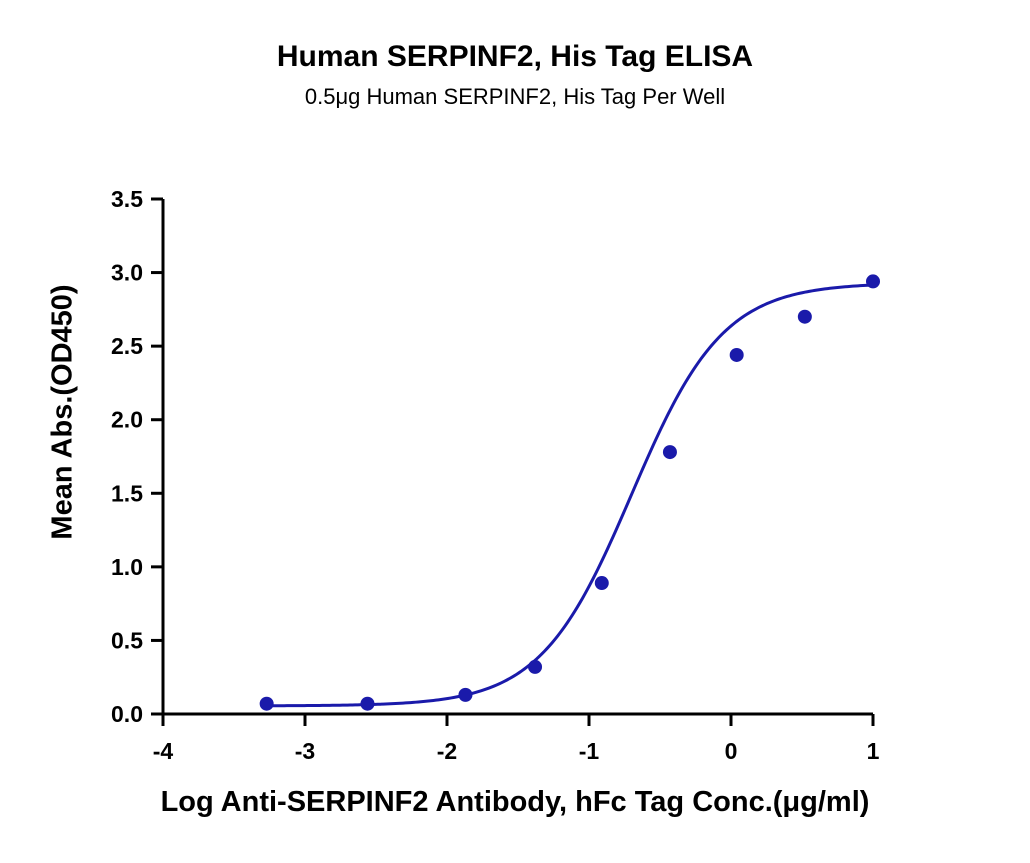 The height and width of the screenshot is (863, 1030). I want to click on chart-subtitle: 0.5μg Human SERPINF2, His Tag Per Well, so click(515, 96).